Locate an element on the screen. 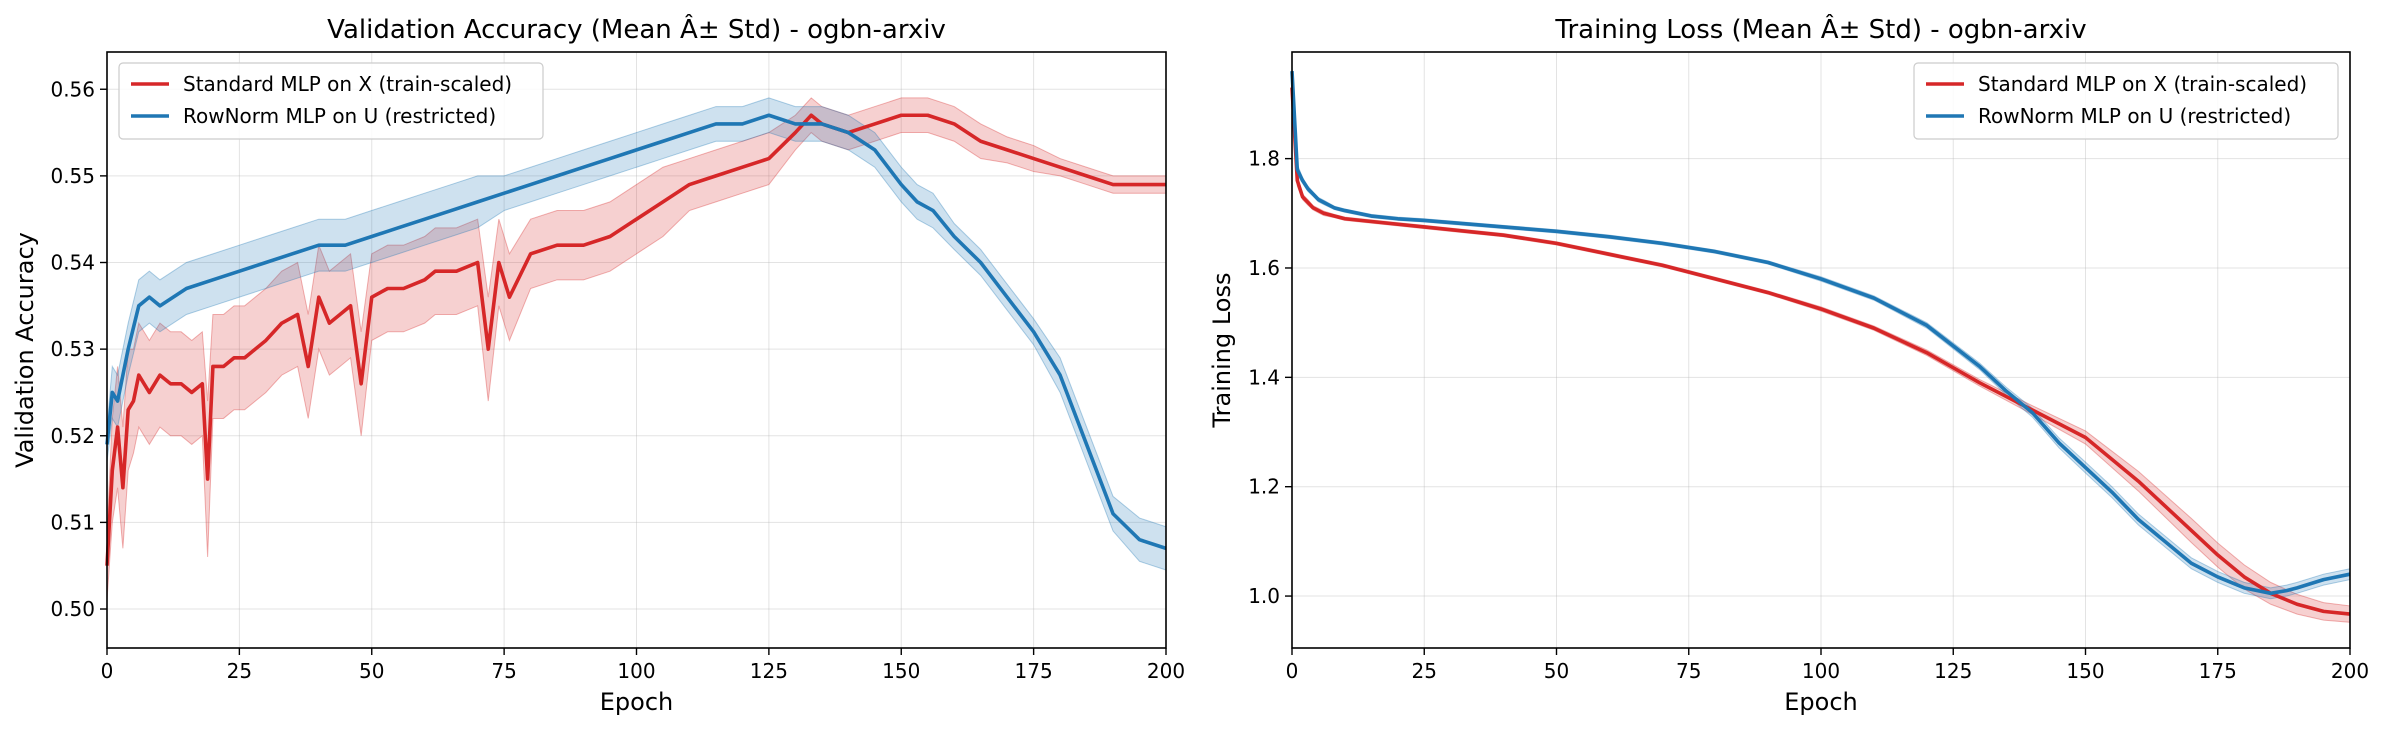 The width and height of the screenshot is (2382, 731). y-axis-label: Training Loss is located at coordinates (1222, 351).